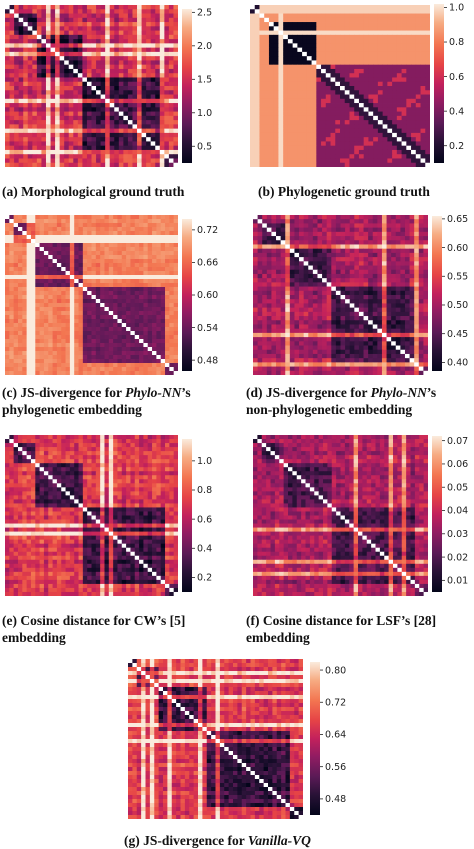  What do you see at coordinates (204, 113) in the screenshot?
I see `colorbar-tick-label: 1.0` at bounding box center [204, 113].